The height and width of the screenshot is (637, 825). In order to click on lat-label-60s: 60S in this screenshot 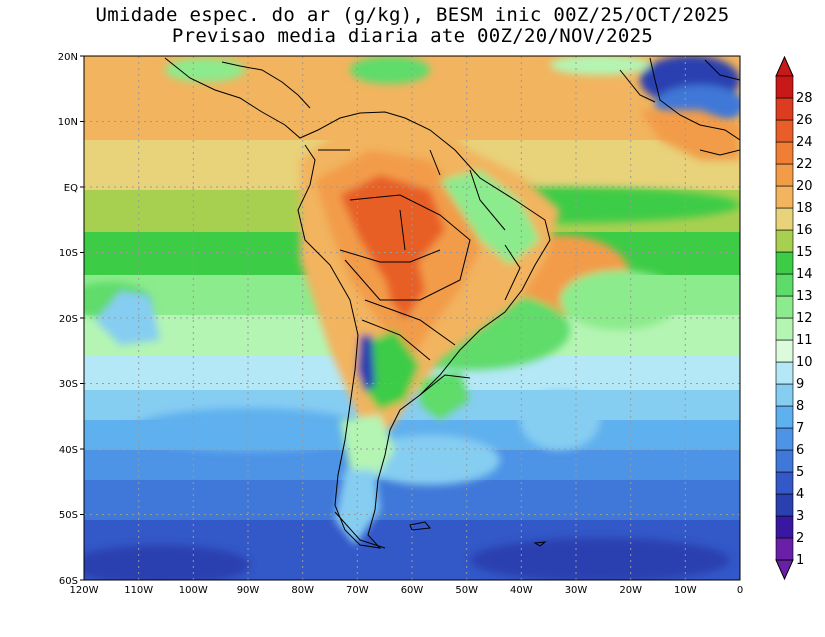, I will do `click(68, 581)`.